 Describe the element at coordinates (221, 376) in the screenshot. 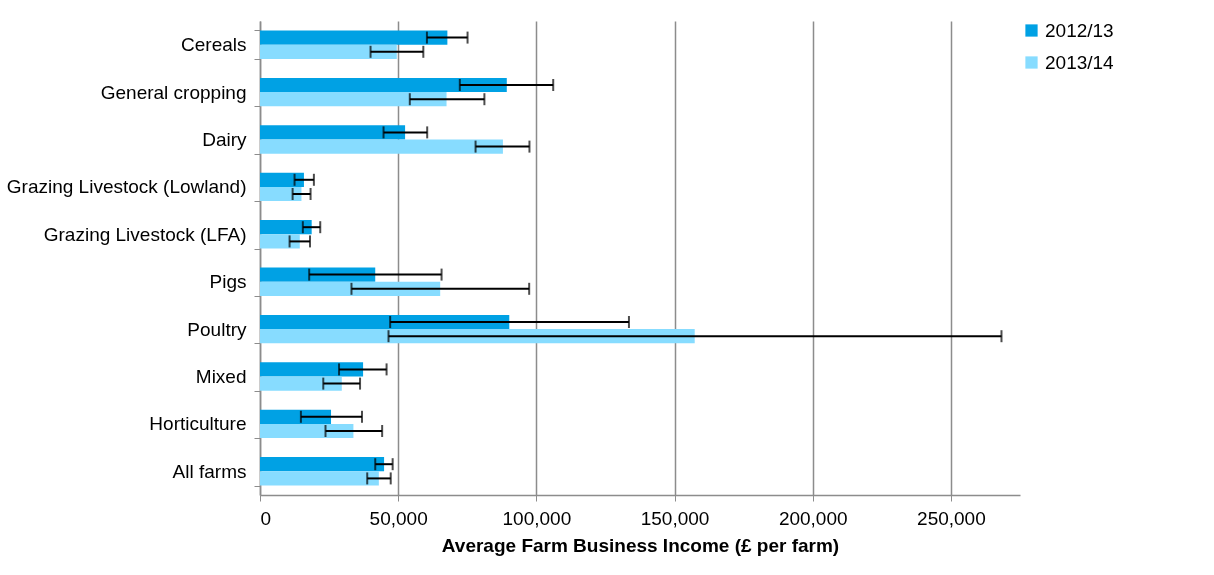

I see `y-tick-label: Mixed` at that location.